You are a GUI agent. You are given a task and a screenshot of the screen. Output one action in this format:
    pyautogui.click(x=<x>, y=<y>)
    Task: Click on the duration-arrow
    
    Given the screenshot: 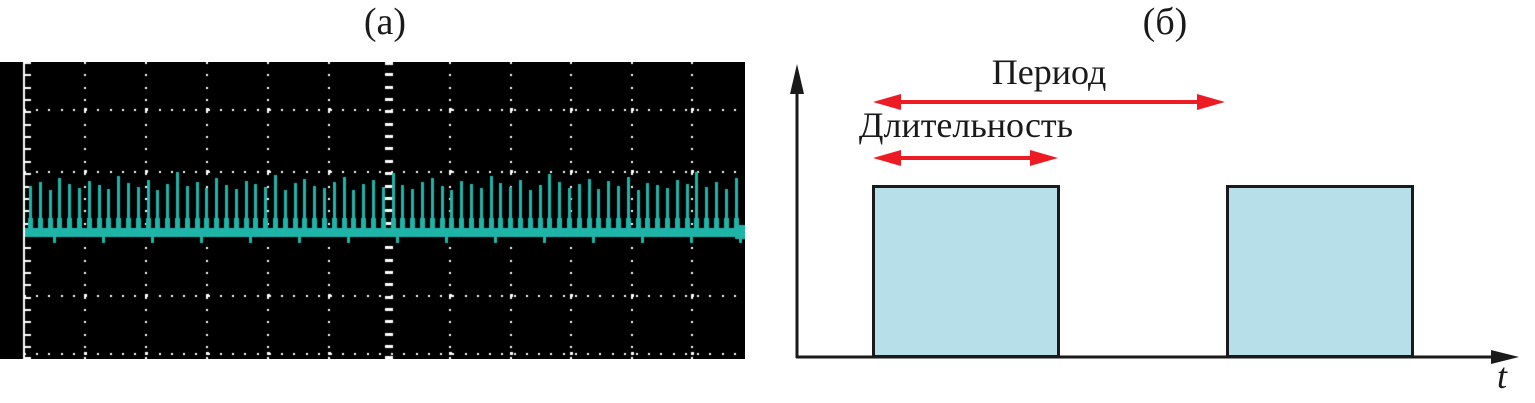 What is the action you would take?
    pyautogui.click(x=965, y=158)
    